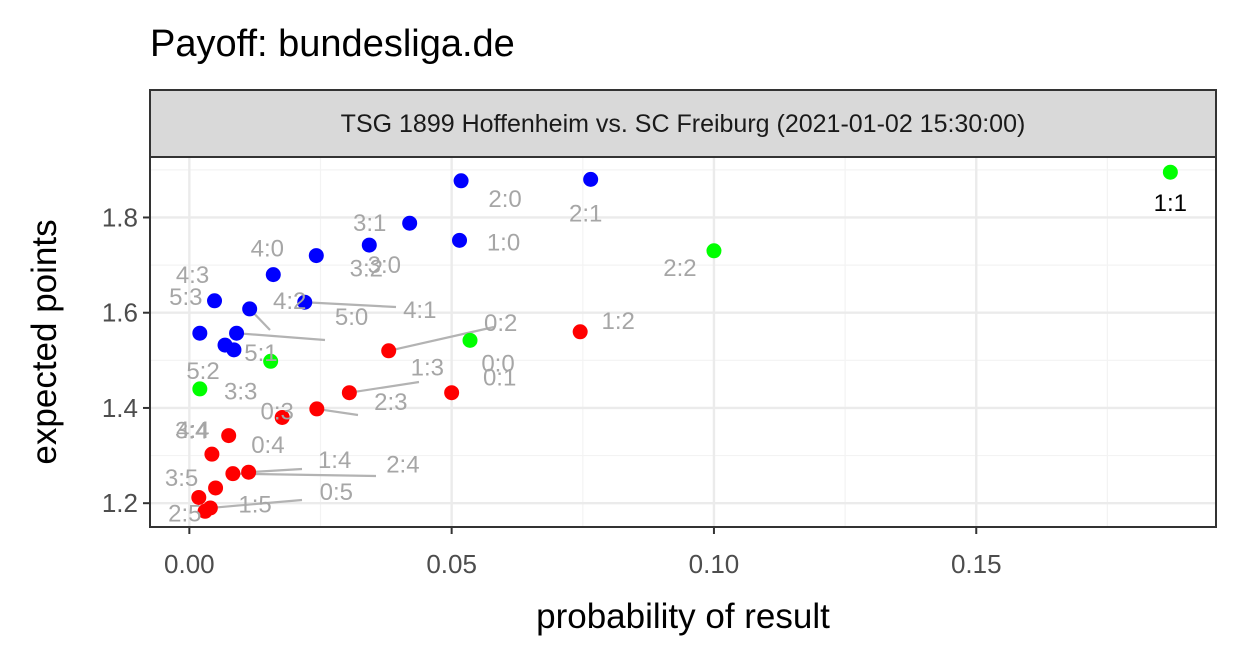 The width and height of the screenshot is (1240, 661). Describe the element at coordinates (185, 297) in the screenshot. I see `point-label: 5:3` at that location.